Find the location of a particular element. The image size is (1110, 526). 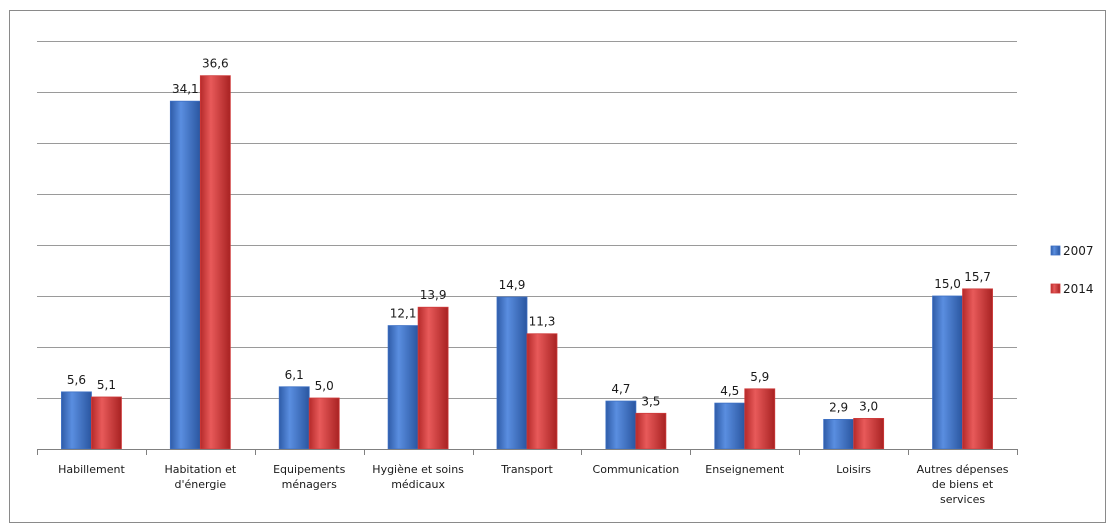

value-label-2007-1: 34,1 is located at coordinates (185, 89).